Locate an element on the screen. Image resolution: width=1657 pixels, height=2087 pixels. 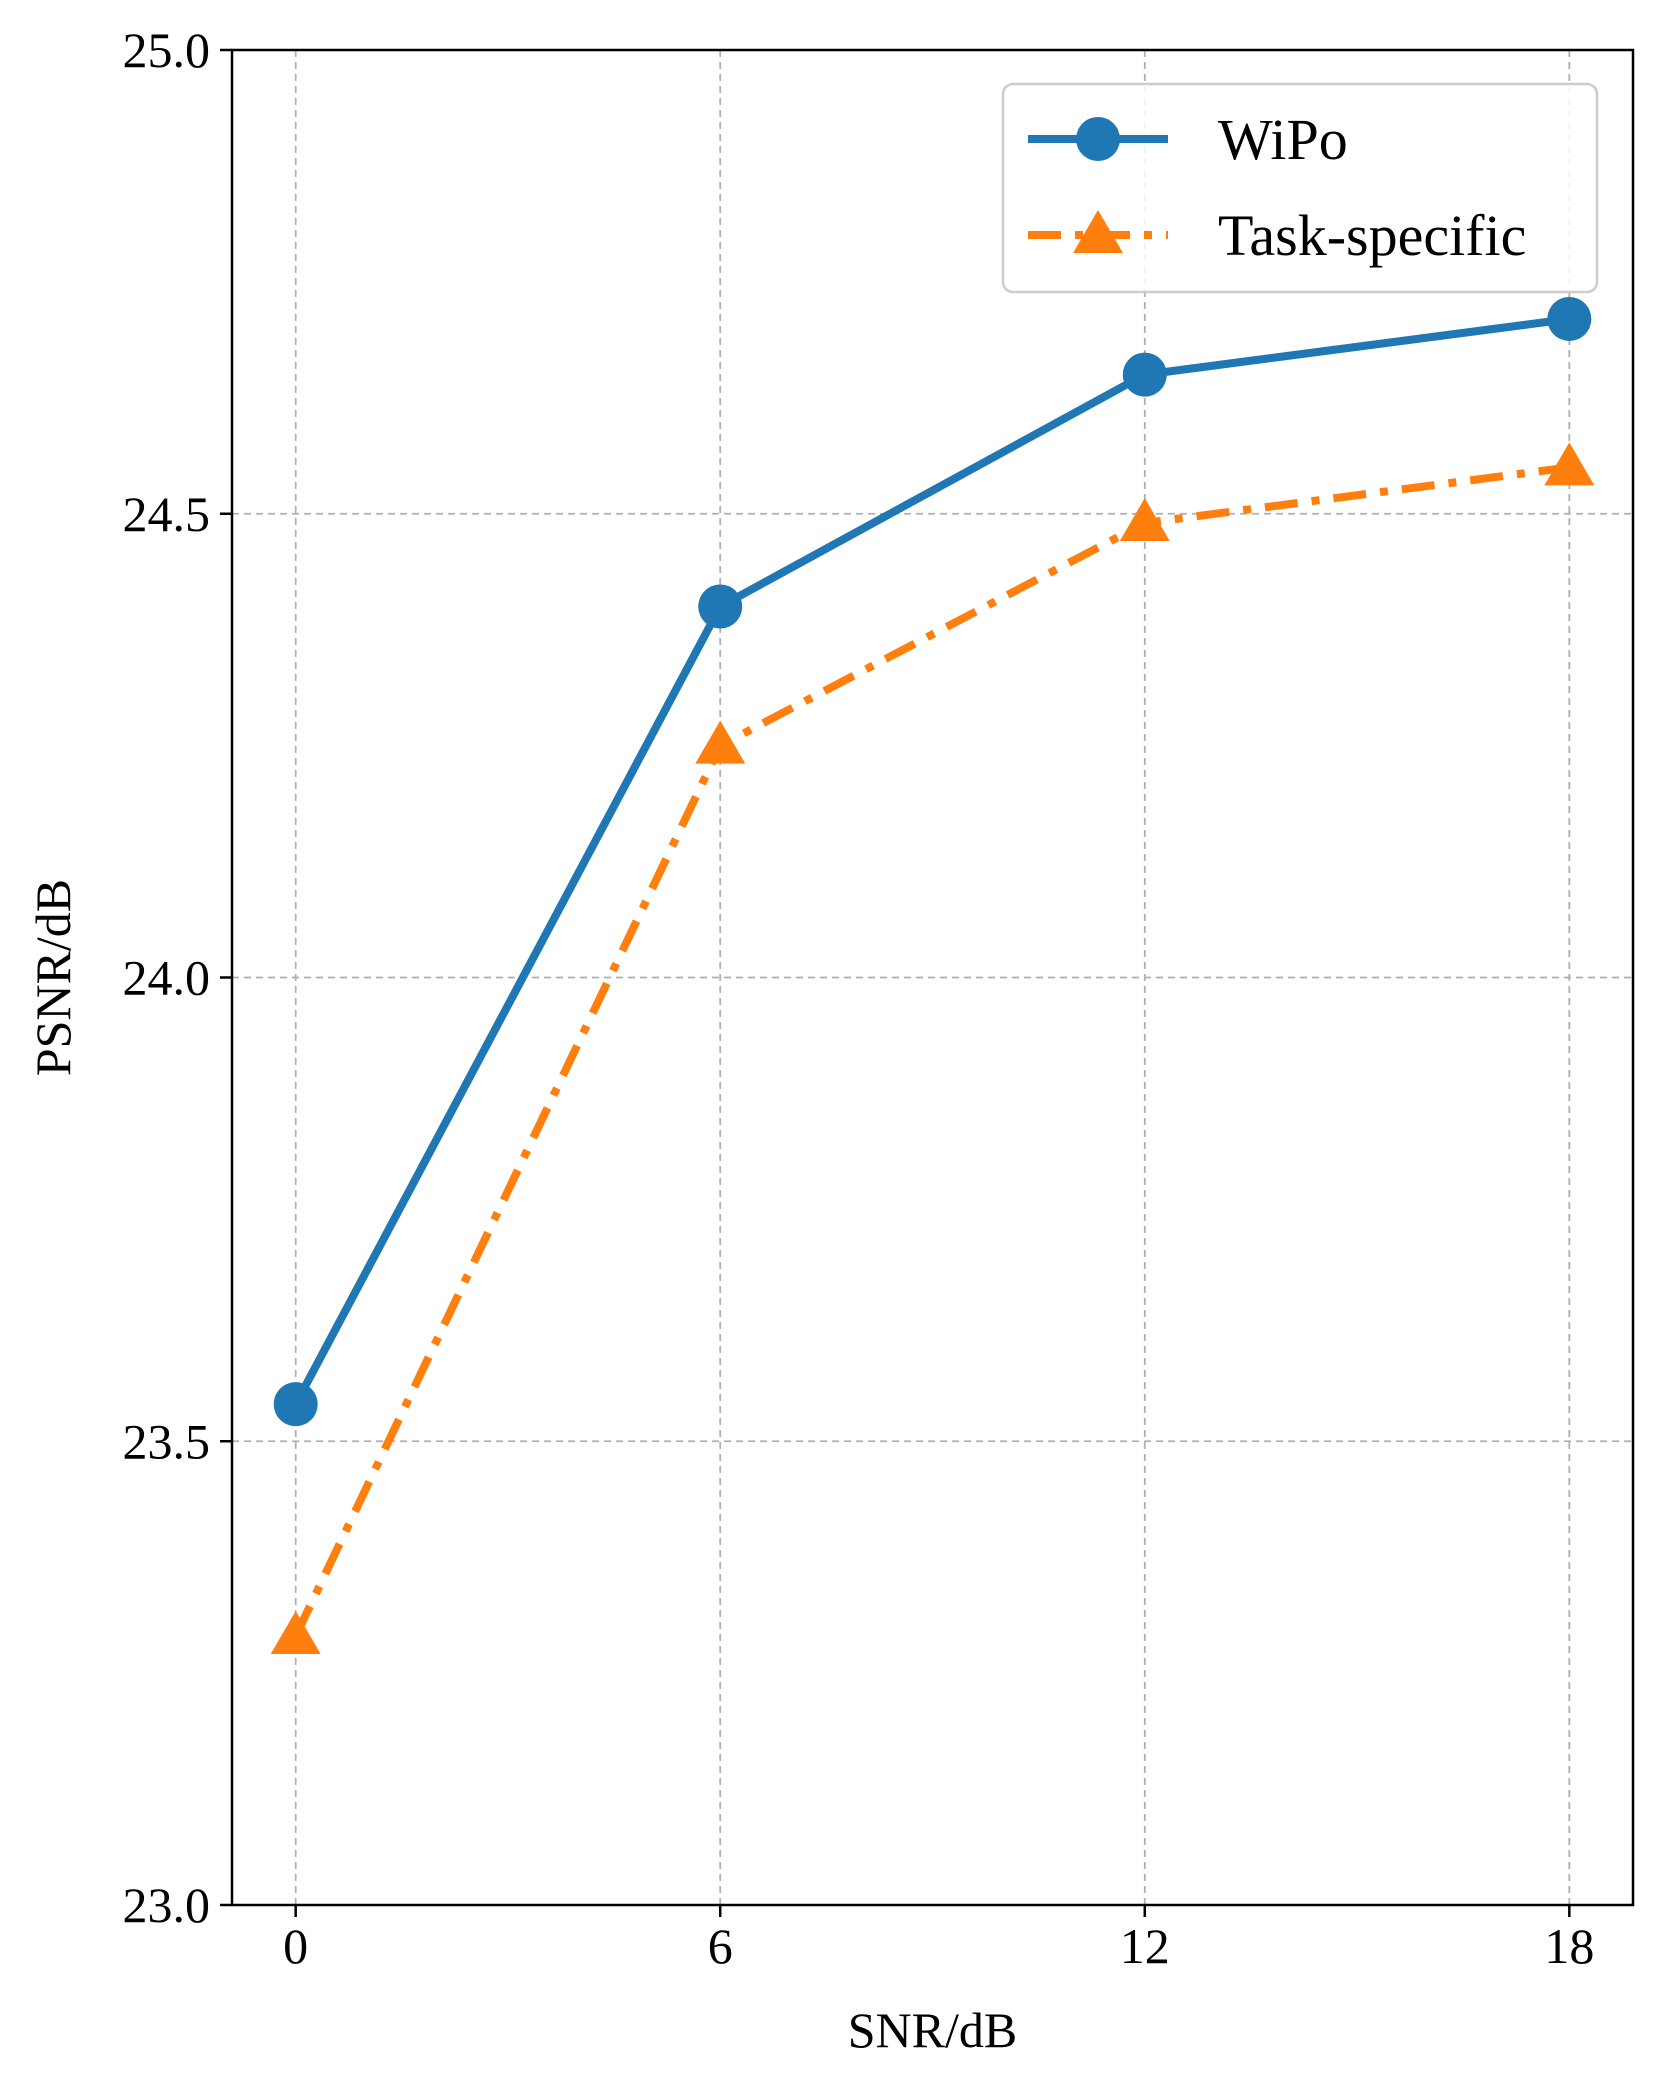
legend-label-1: Task-specific is located at coordinates (1372, 235).